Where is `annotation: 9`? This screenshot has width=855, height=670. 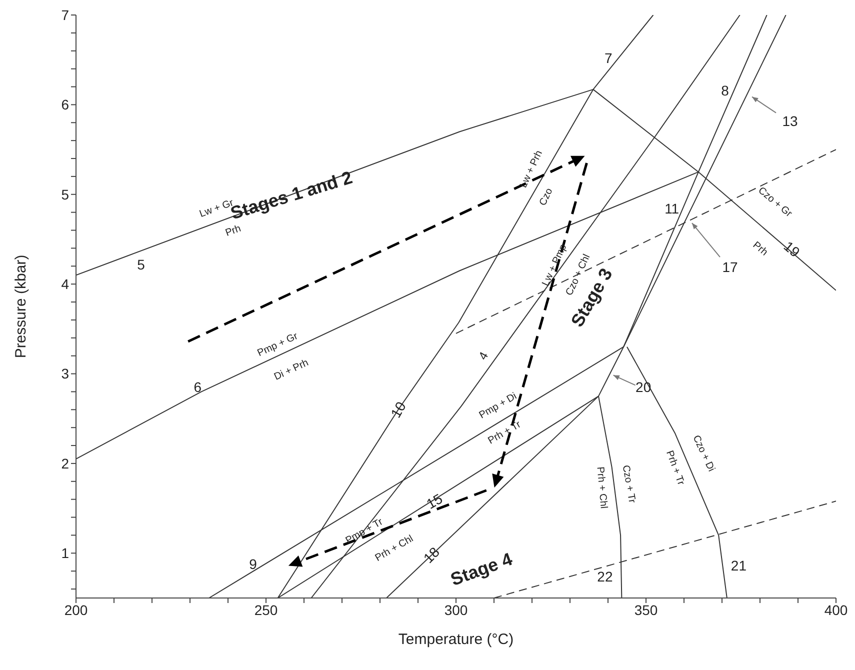
annotation: 9 is located at coordinates (253, 564).